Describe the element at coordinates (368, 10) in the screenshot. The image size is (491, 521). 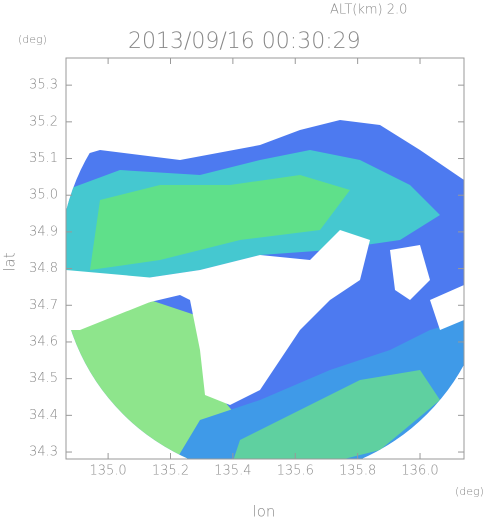
I see `annotation: ALT(km) 2.0` at that location.